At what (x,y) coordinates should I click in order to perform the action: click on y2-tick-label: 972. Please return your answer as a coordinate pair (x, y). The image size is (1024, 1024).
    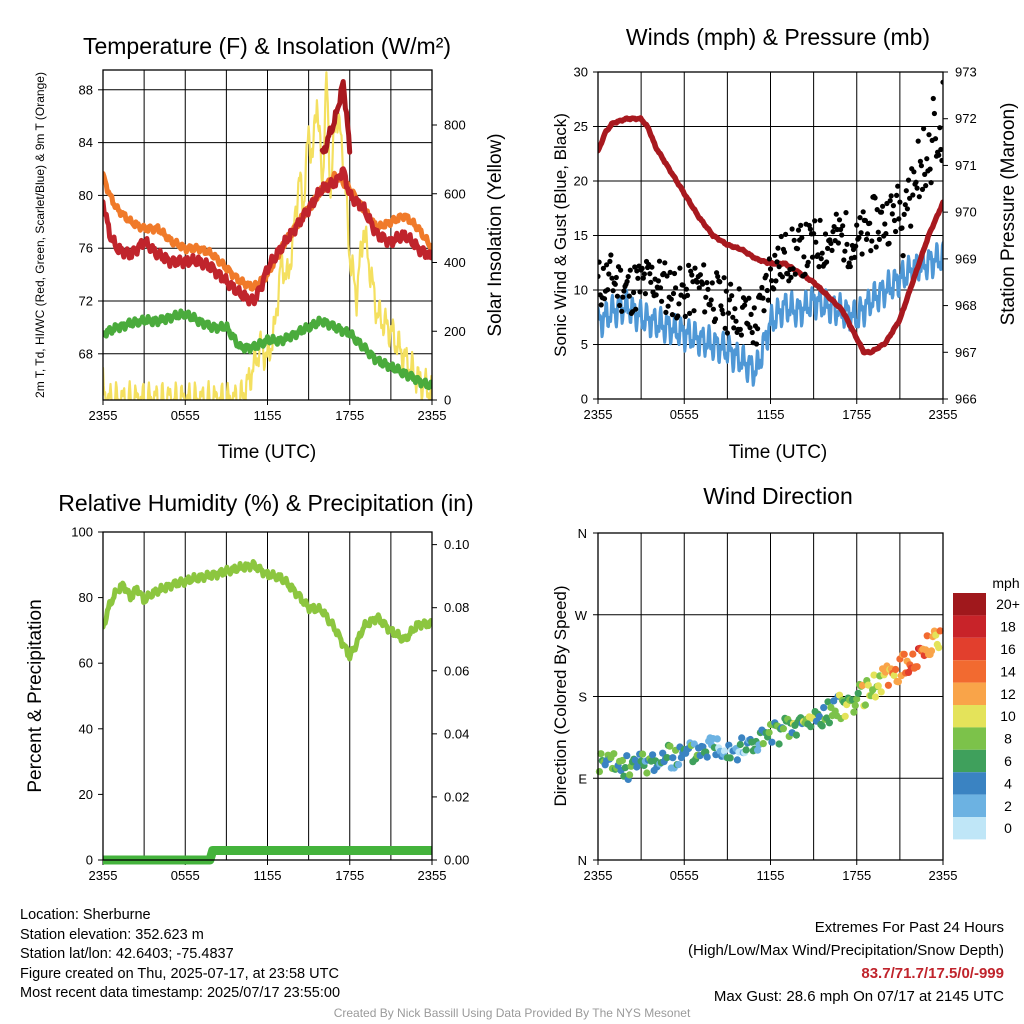
    Looking at the image, I should click on (966, 118).